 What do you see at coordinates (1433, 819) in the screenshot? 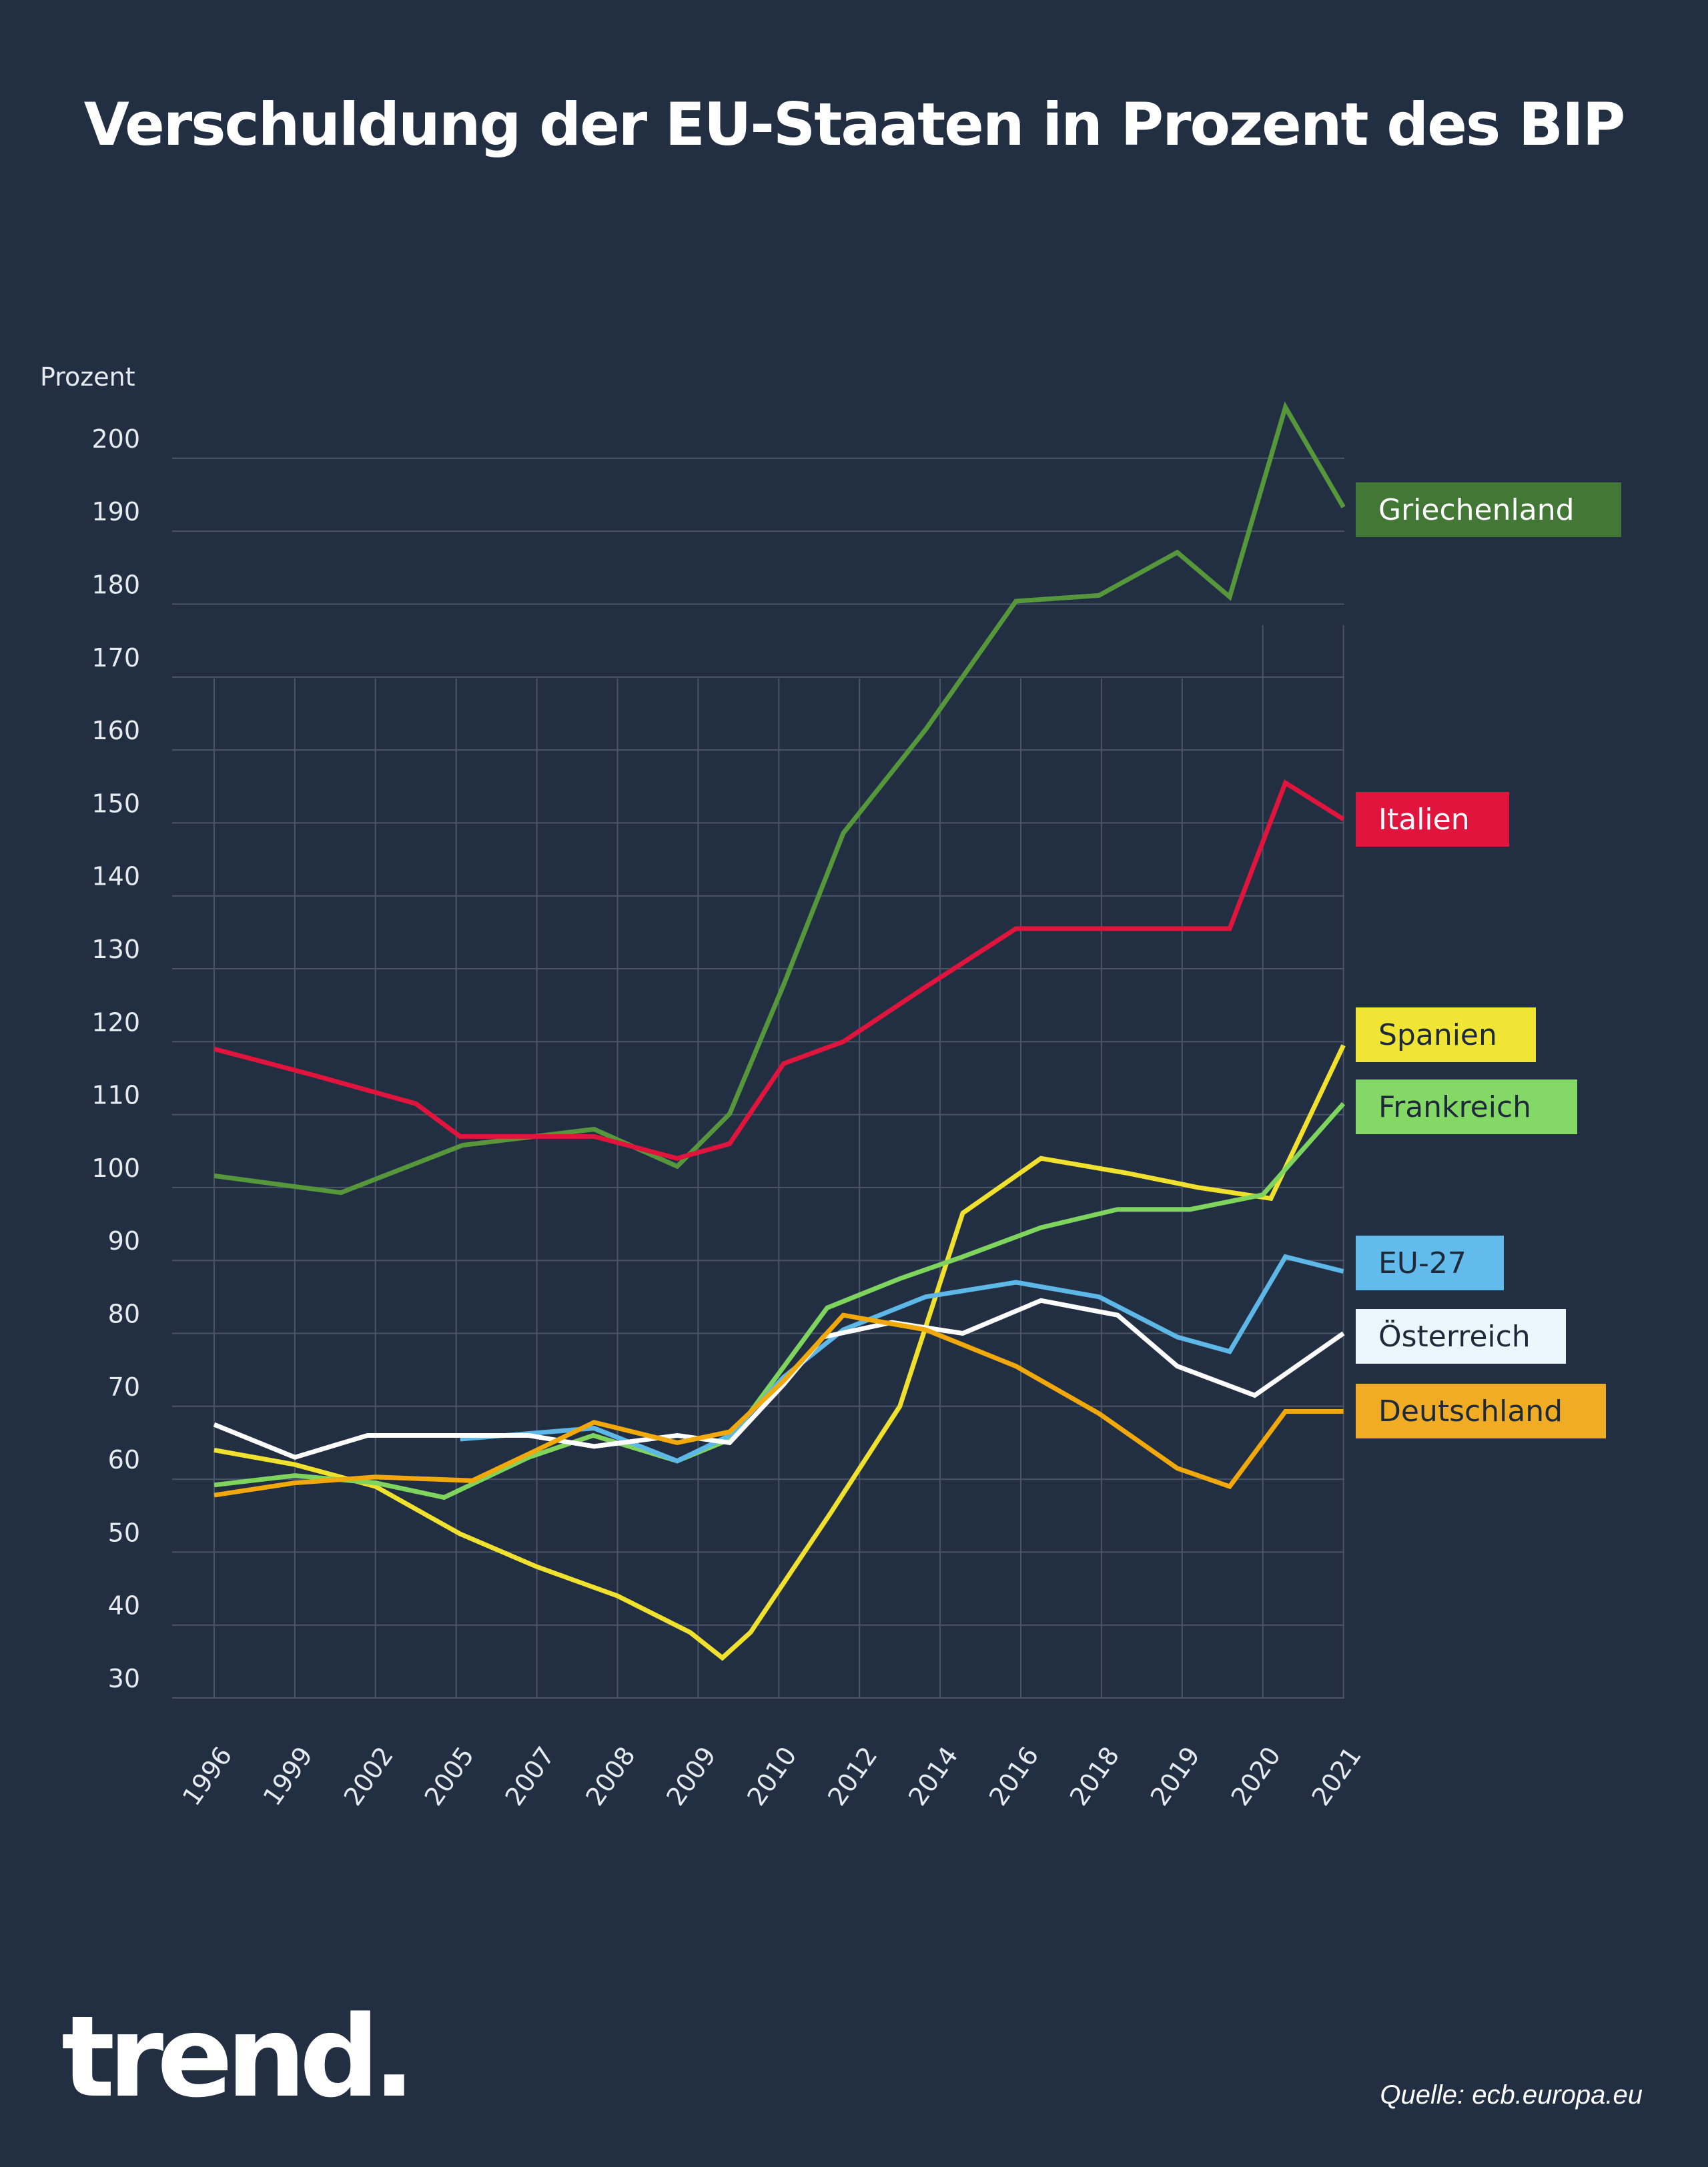
I see `legend-label-italien: Italien` at bounding box center [1433, 819].